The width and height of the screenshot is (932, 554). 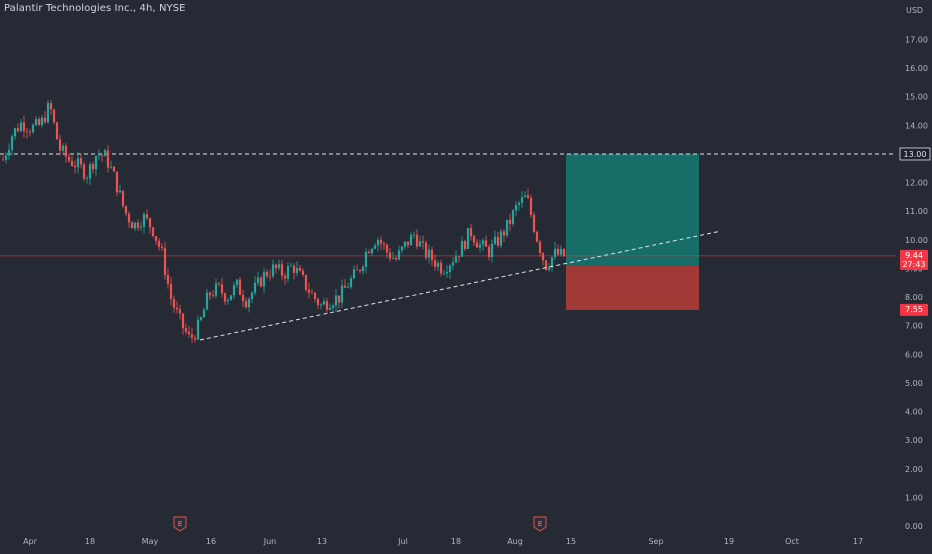 I want to click on y-tick-label: 7.00, so click(x=914, y=326).